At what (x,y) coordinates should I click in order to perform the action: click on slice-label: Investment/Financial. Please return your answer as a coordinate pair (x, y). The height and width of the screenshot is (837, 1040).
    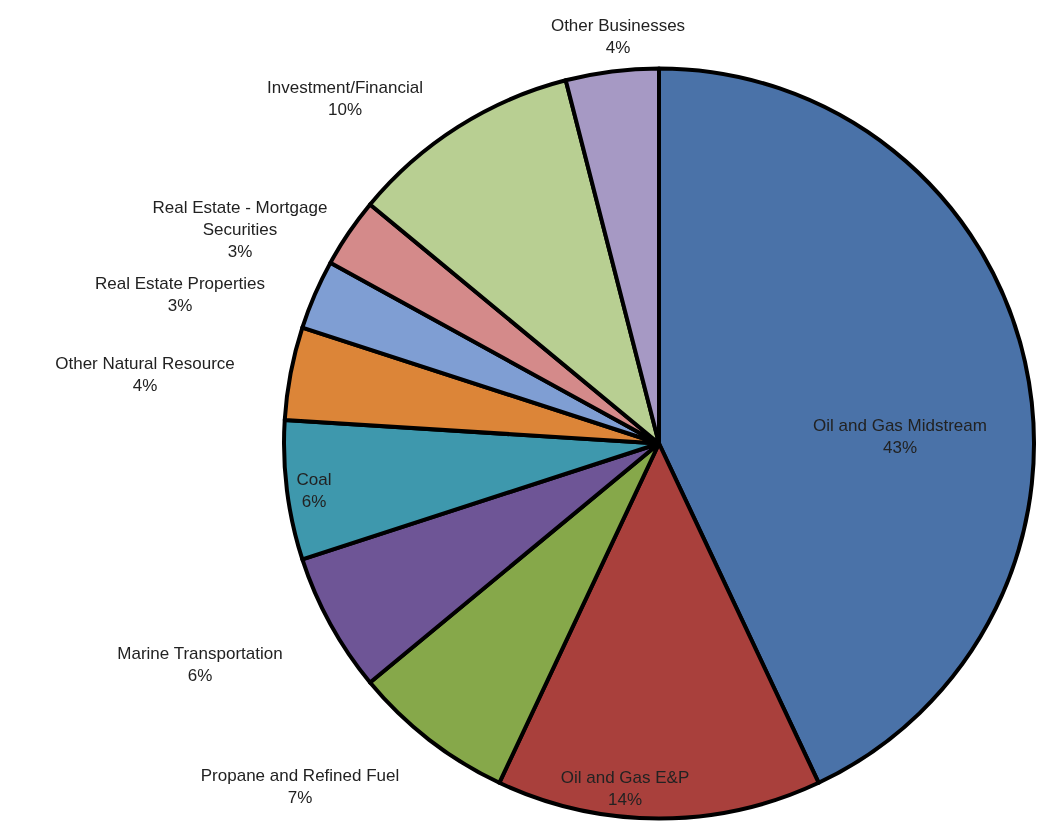
    Looking at the image, I should click on (345, 88).